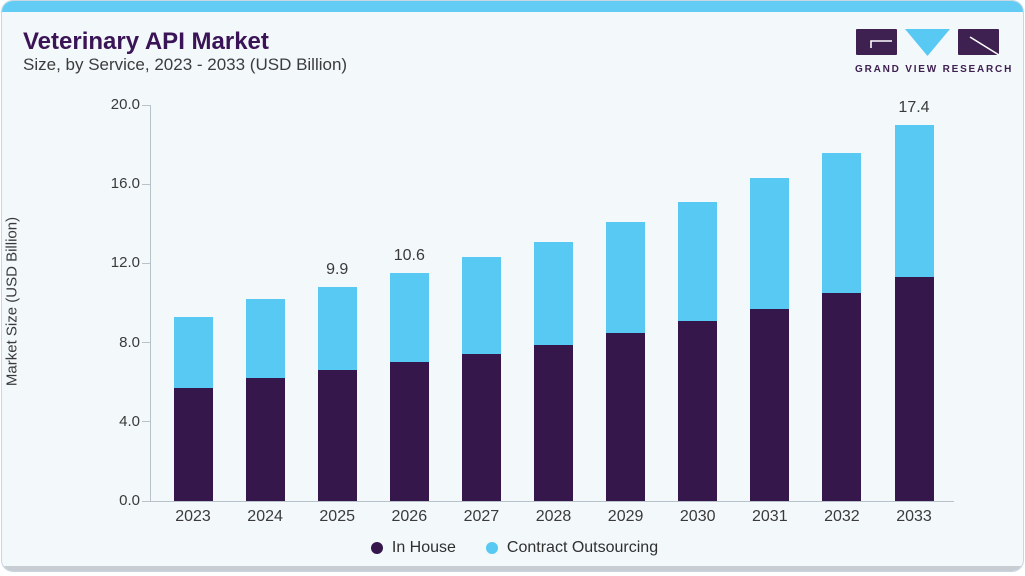  What do you see at coordinates (337, 270) in the screenshot?
I see `data-label-2025: 9.9` at bounding box center [337, 270].